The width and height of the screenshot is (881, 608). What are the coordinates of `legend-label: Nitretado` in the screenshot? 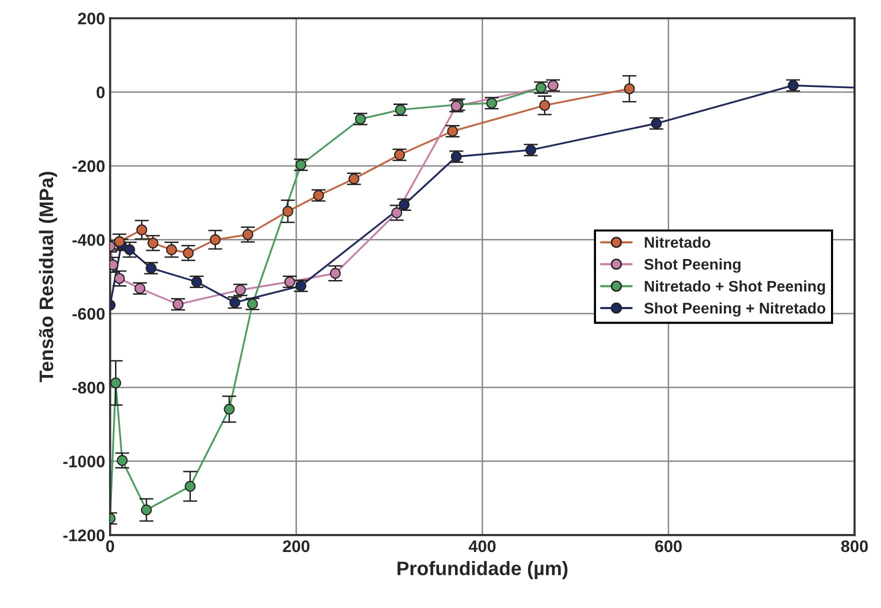 It's located at (677, 242).